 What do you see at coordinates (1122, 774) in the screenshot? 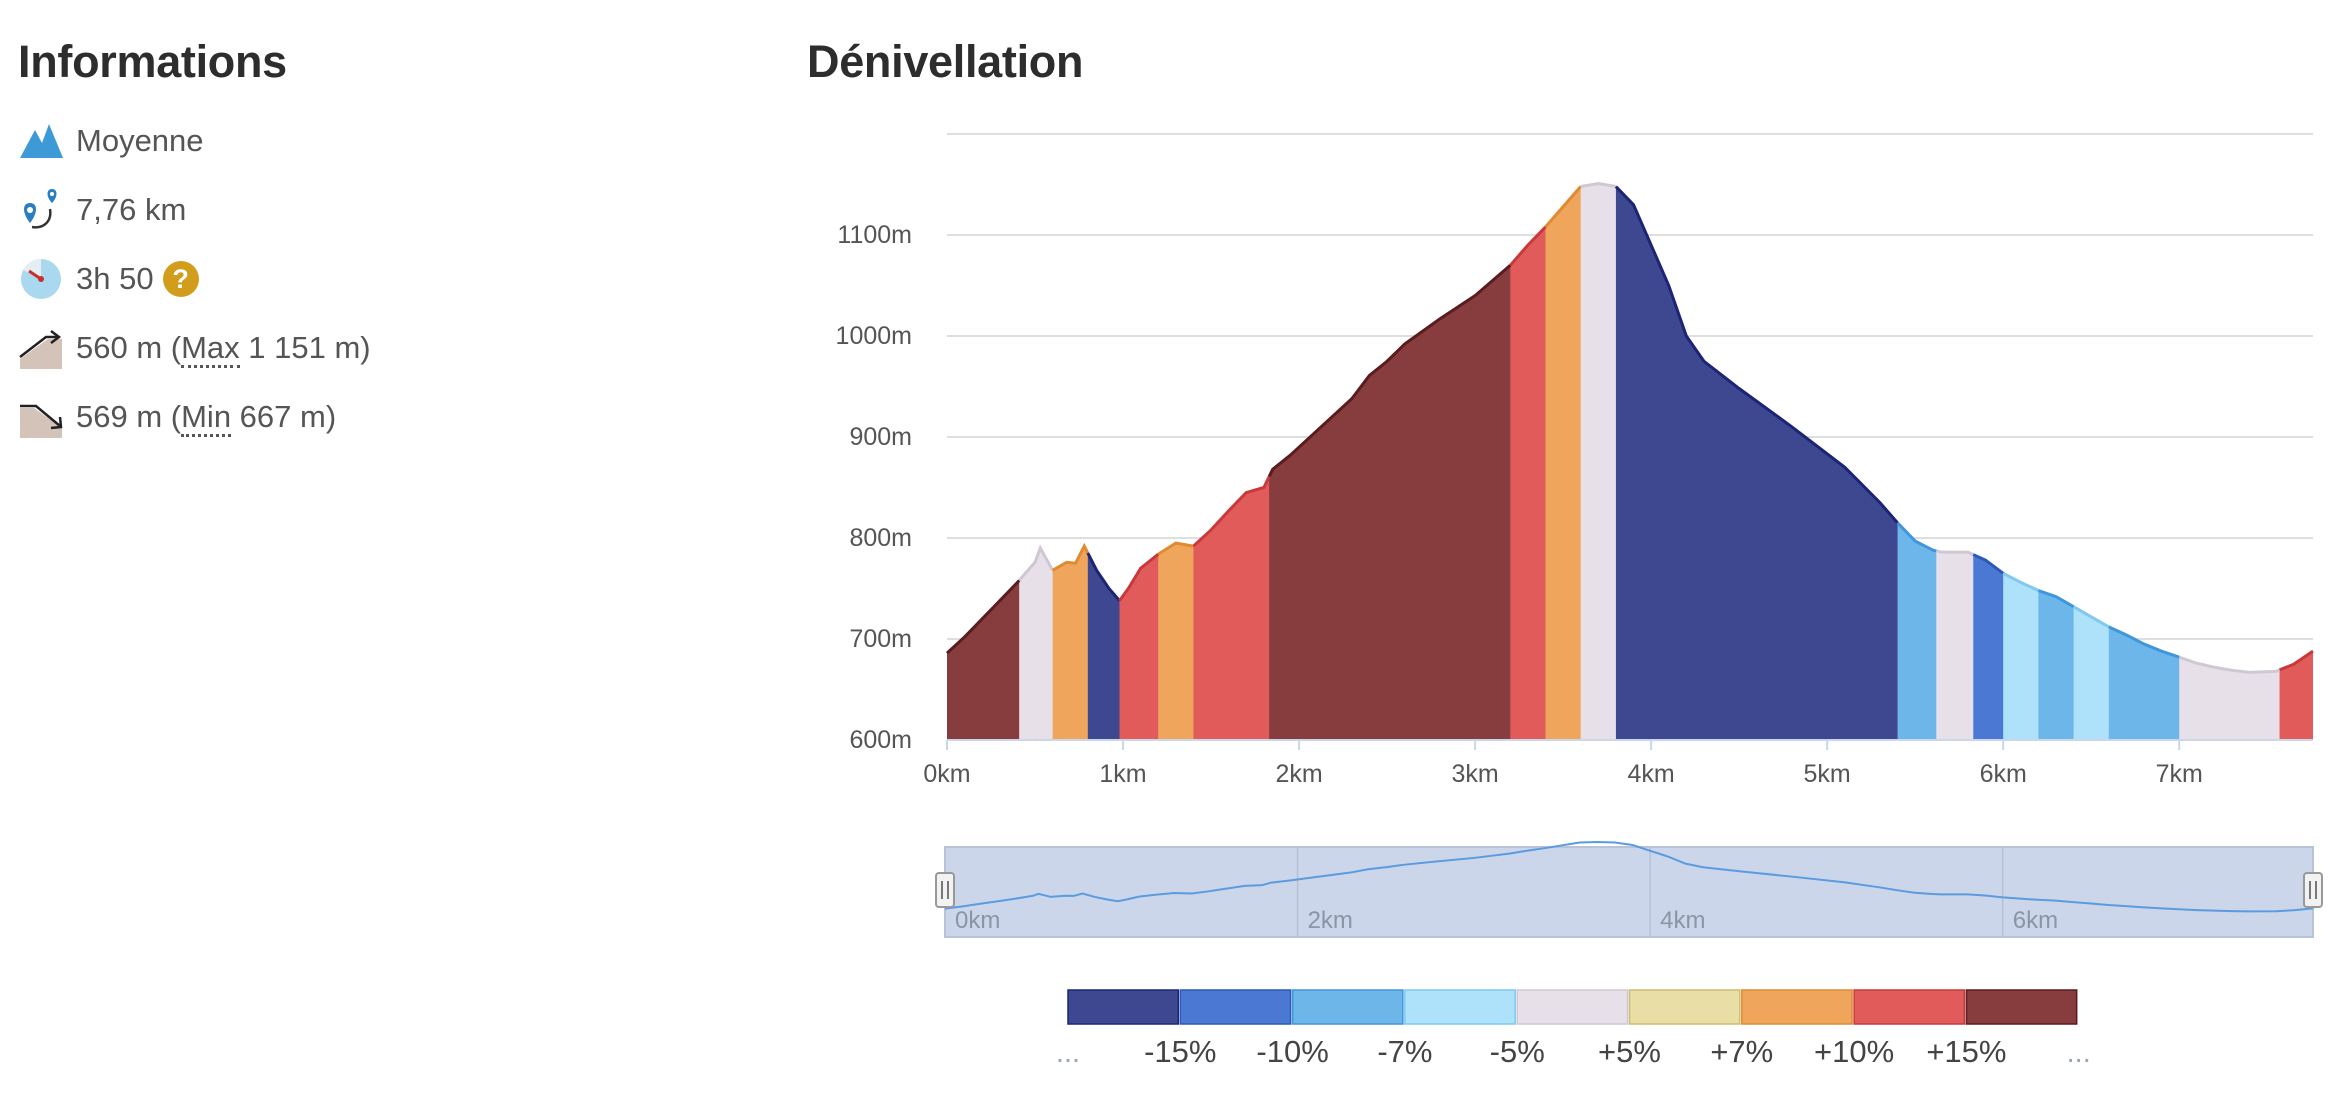
I see `x-tick-label: 1km` at bounding box center [1122, 774].